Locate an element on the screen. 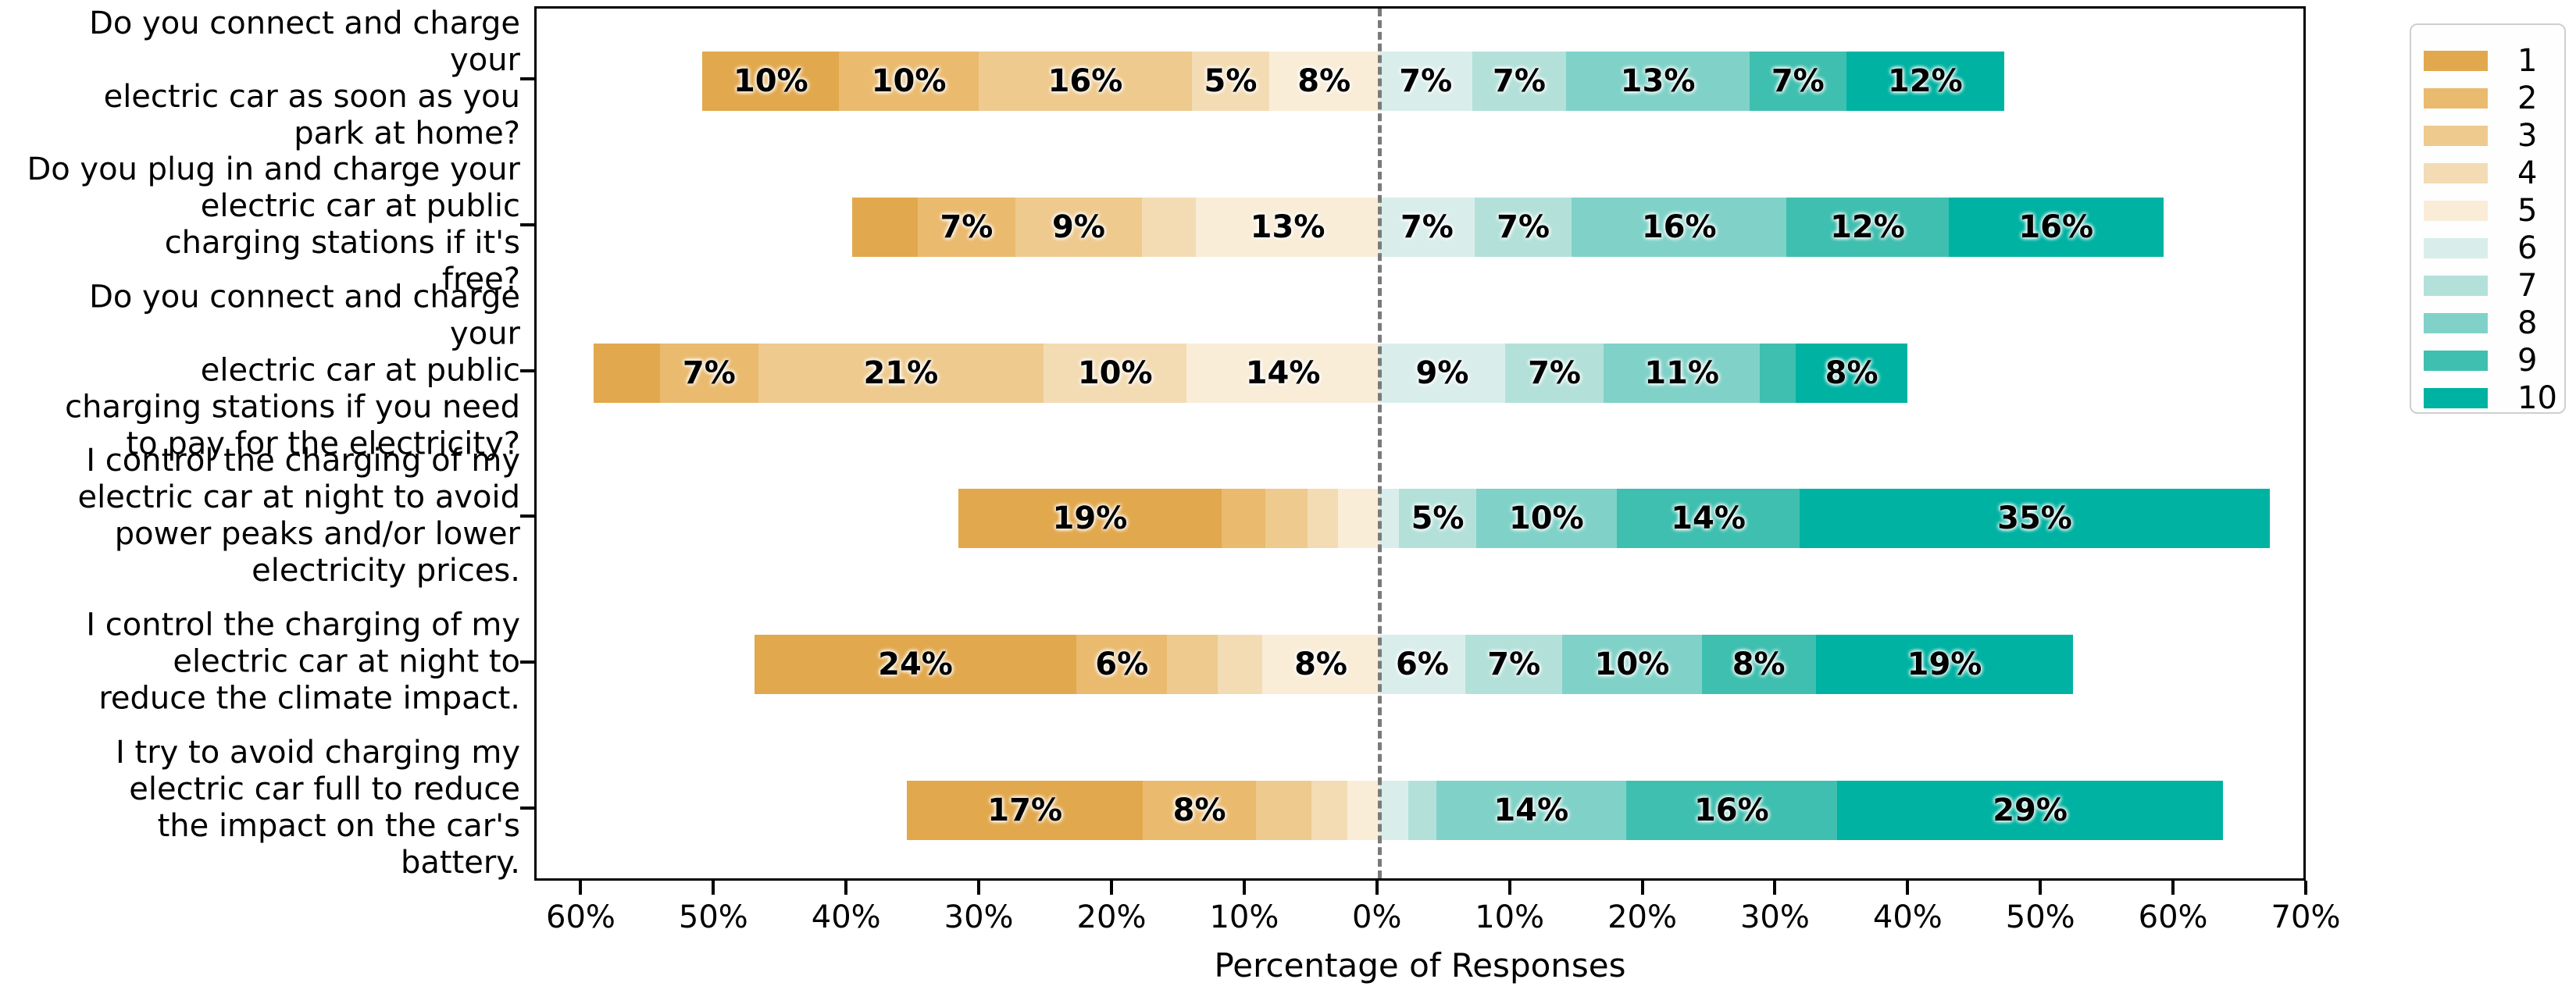  bar-segment-level-5: 8% is located at coordinates (1323, 82).